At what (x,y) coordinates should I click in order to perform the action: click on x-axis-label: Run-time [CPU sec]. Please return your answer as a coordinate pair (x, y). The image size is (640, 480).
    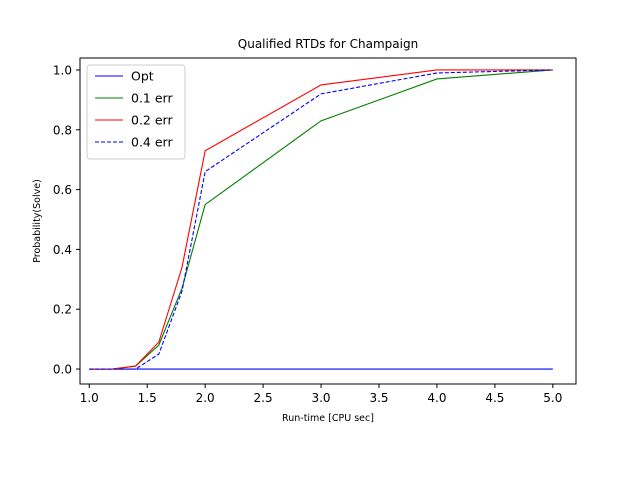
    Looking at the image, I should click on (328, 418).